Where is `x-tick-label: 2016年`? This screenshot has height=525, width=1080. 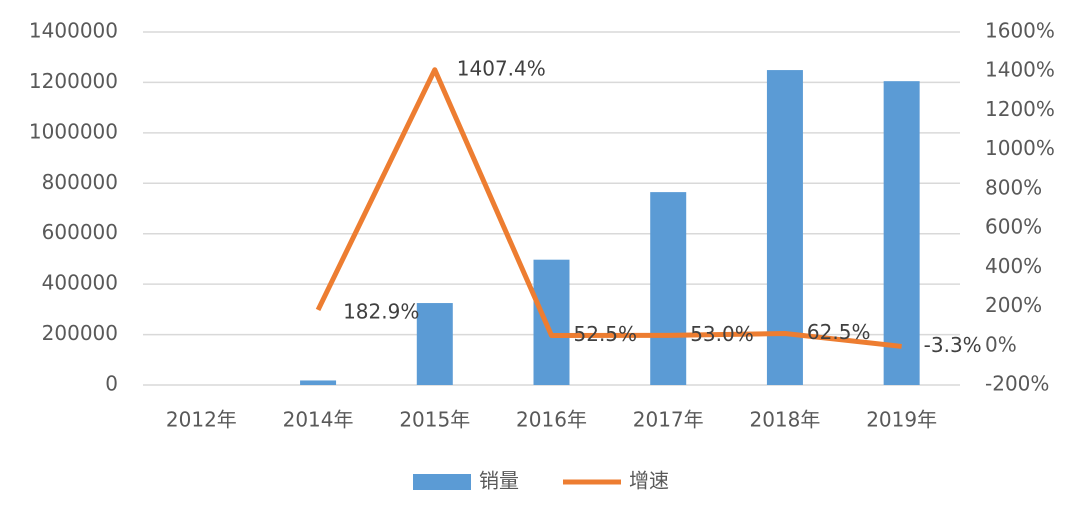 x-tick-label: 2016年 is located at coordinates (551, 420).